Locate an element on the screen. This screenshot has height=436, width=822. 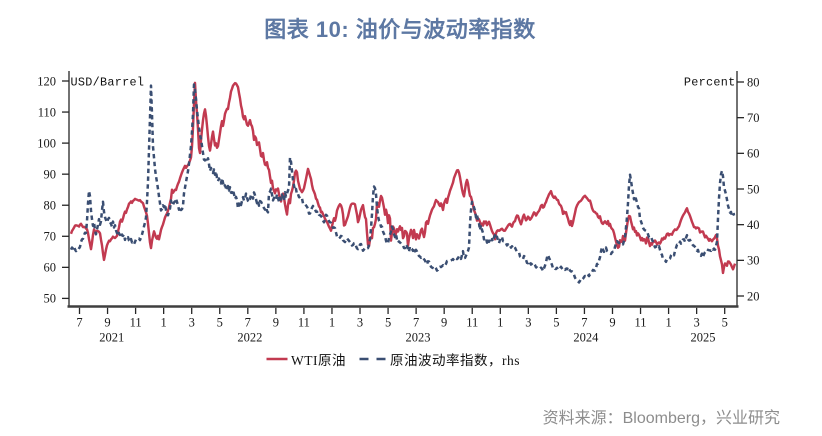
chart-title: 图表 10: 油价与波动率指数 is located at coordinates (400, 29).